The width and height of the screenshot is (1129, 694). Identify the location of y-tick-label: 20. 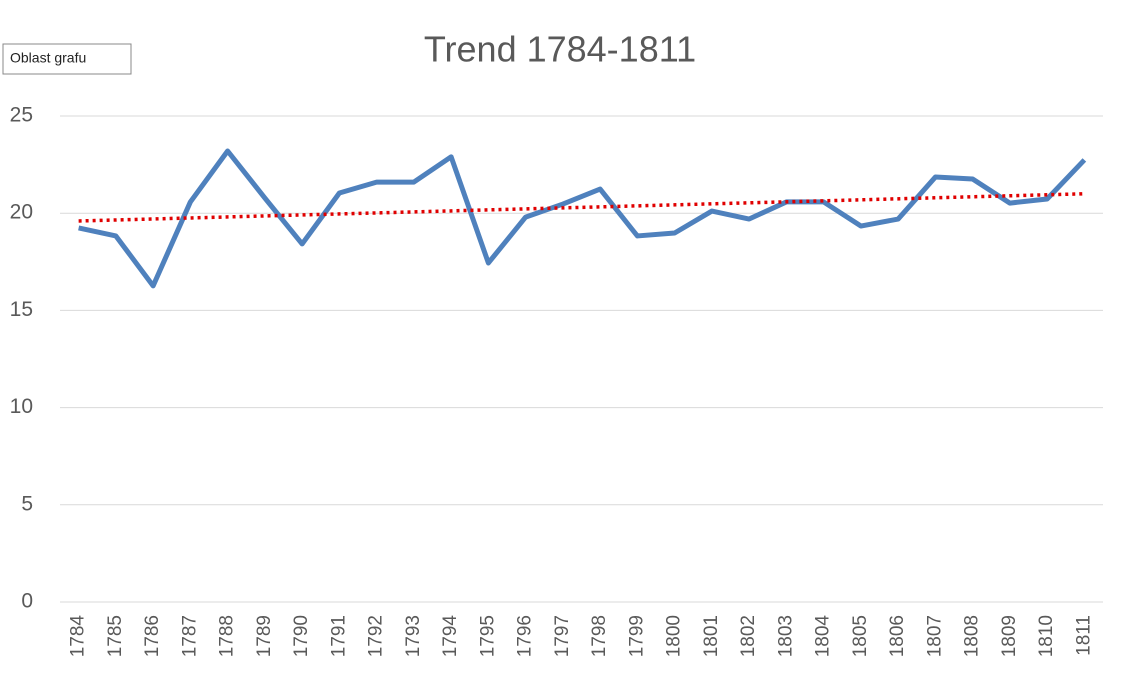
(21, 212).